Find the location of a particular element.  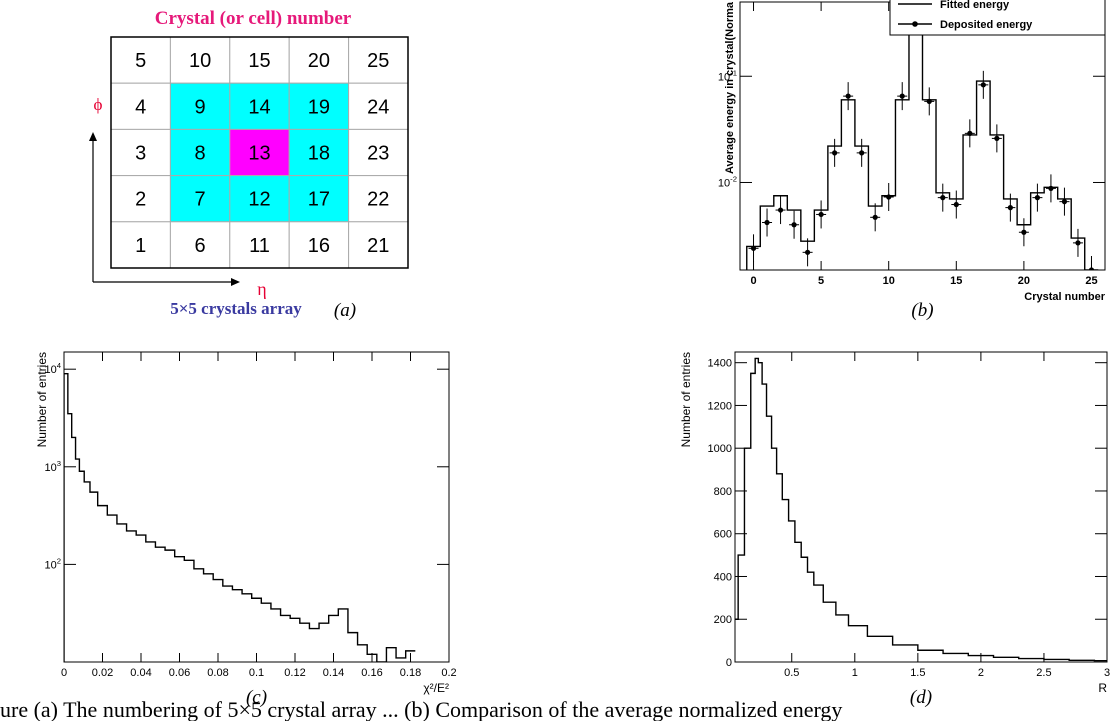

crystal-number: 22 is located at coordinates (378, 200).